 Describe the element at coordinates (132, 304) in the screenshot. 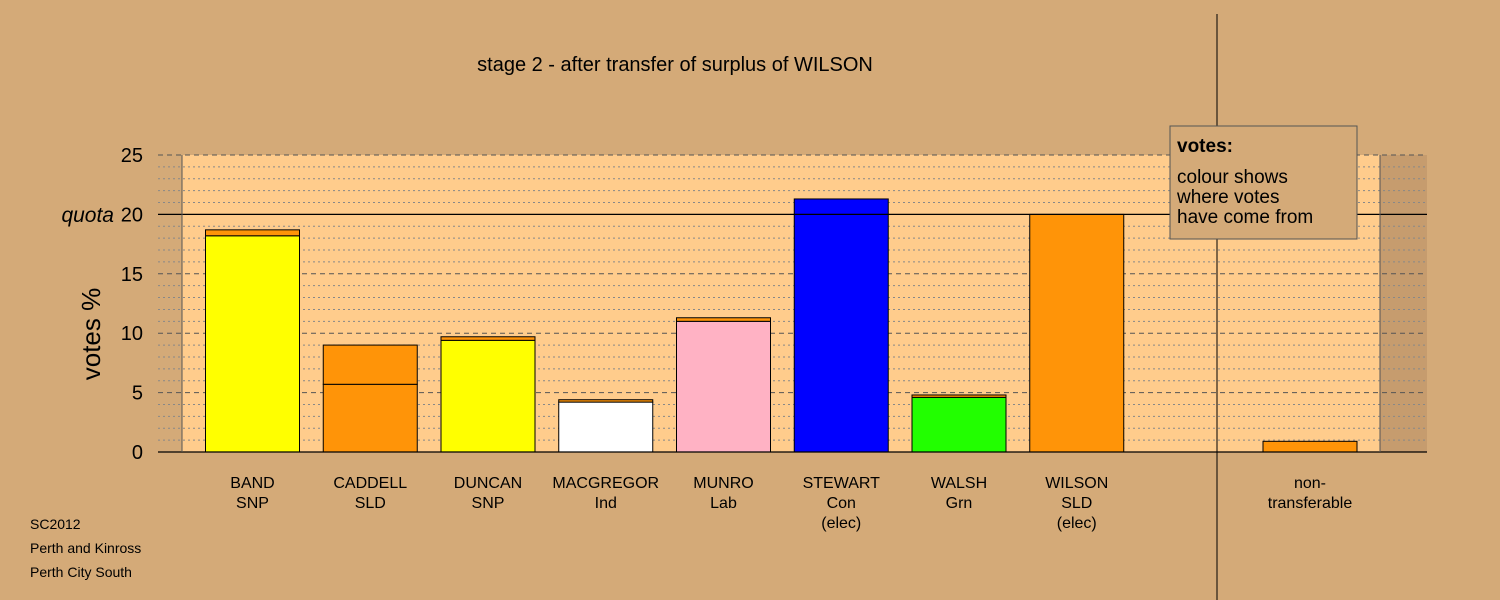

I see `y-axis-ticks: 0 5 10 15 20 25` at that location.